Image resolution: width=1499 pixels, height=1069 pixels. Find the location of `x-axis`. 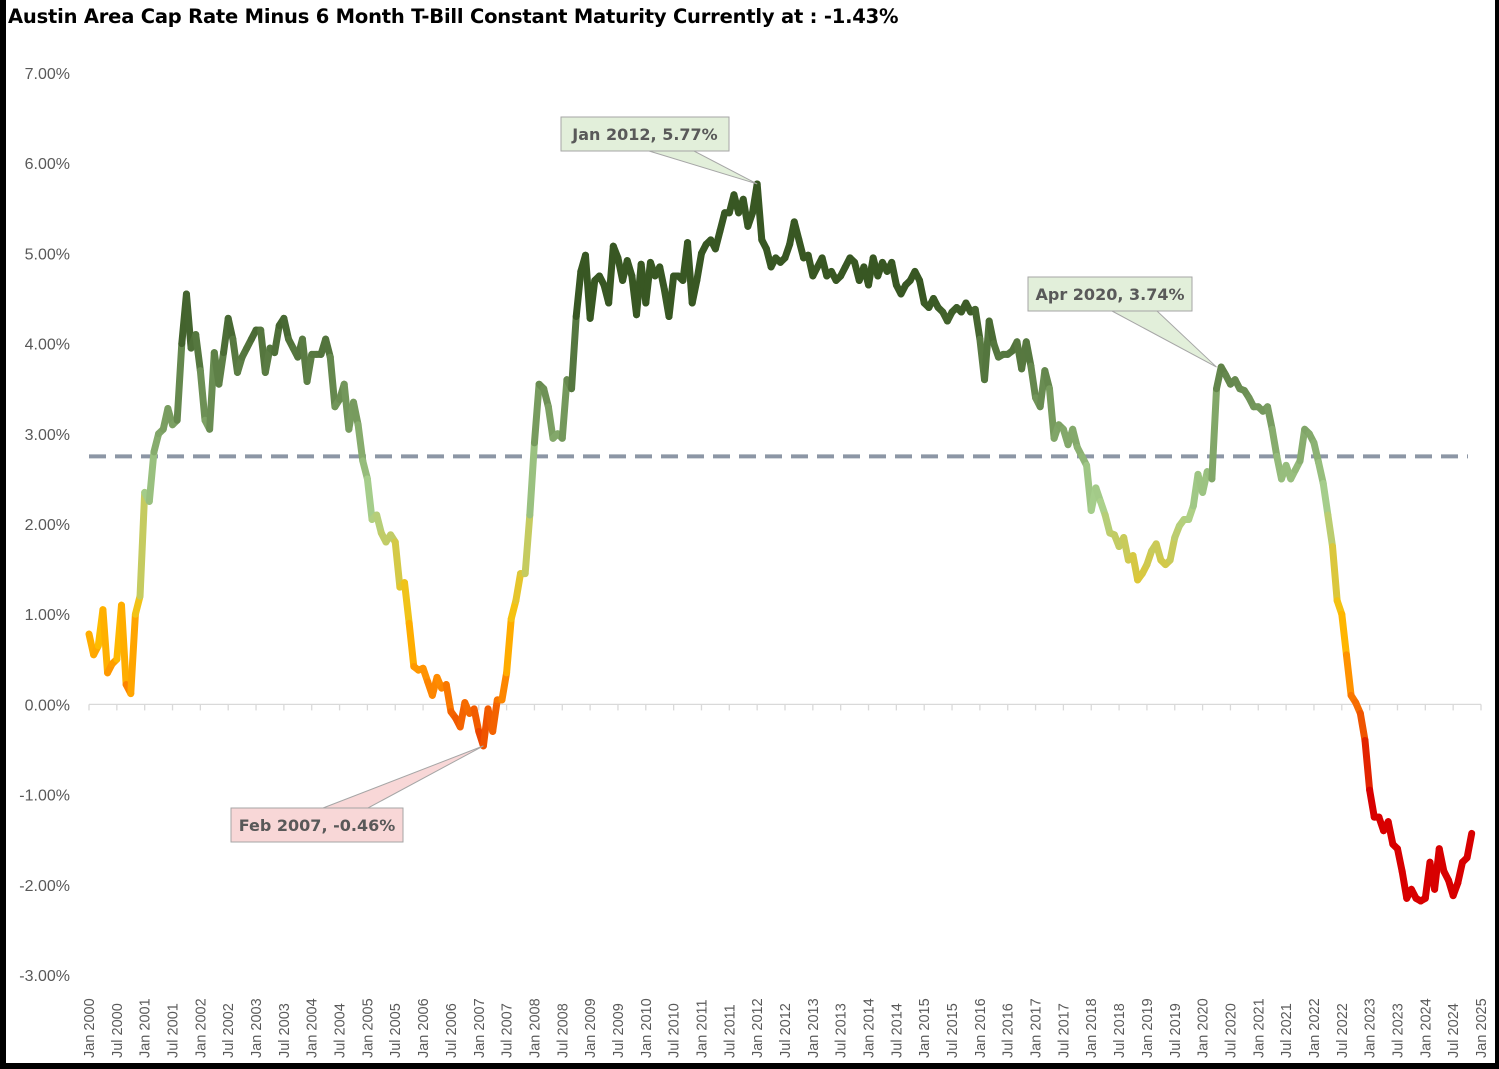

x-axis is located at coordinates (785, 707).